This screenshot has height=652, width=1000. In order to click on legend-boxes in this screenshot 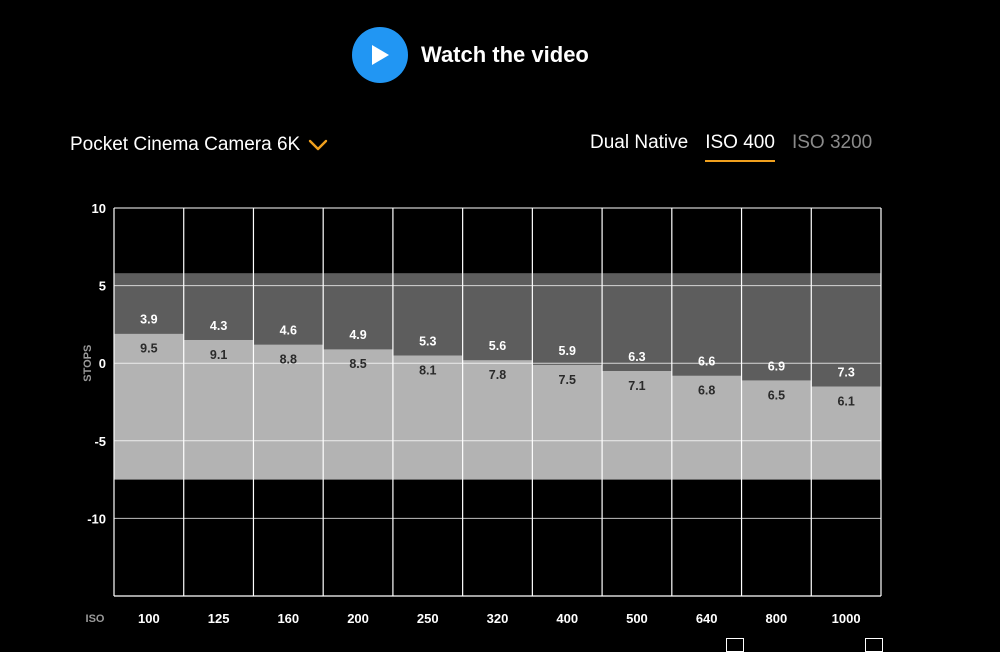, I will do `click(500, 644)`.